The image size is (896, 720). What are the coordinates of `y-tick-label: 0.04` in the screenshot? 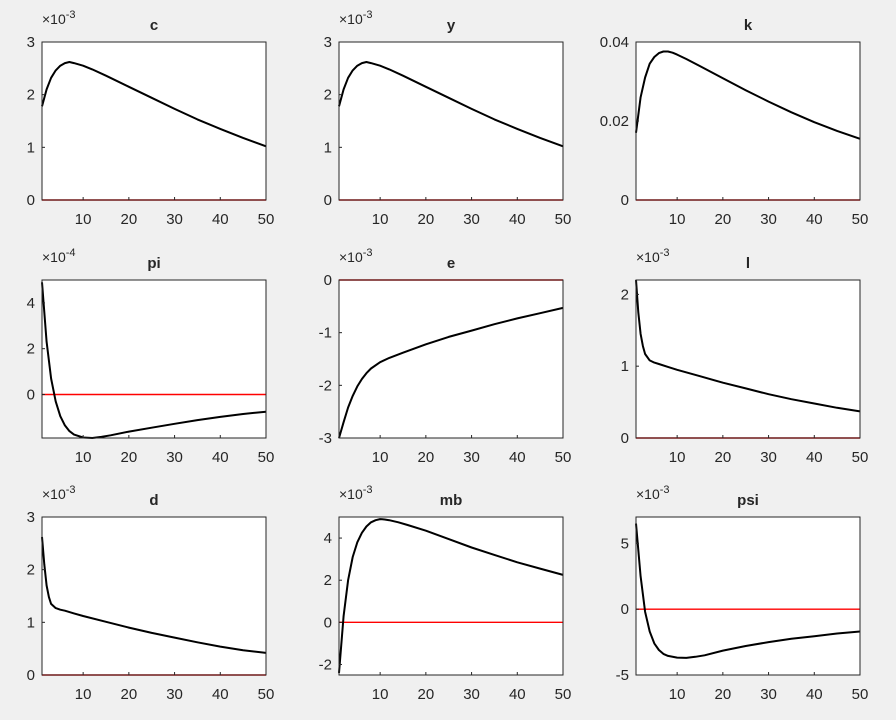 It's located at (614, 42).